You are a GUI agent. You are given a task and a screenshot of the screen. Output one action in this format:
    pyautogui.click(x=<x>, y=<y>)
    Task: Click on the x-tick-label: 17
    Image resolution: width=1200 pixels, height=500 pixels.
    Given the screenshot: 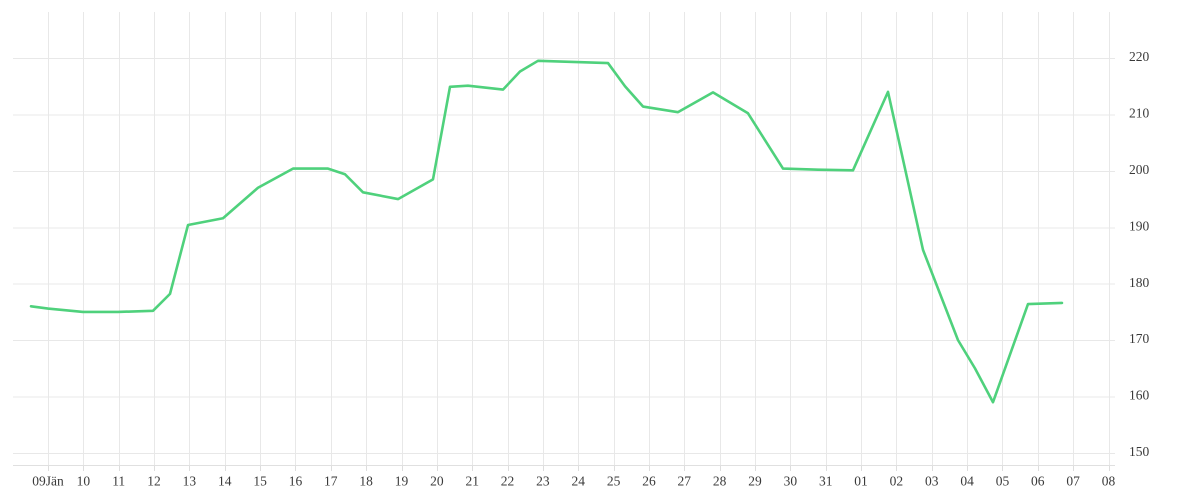 What is the action you would take?
    pyautogui.click(x=331, y=481)
    